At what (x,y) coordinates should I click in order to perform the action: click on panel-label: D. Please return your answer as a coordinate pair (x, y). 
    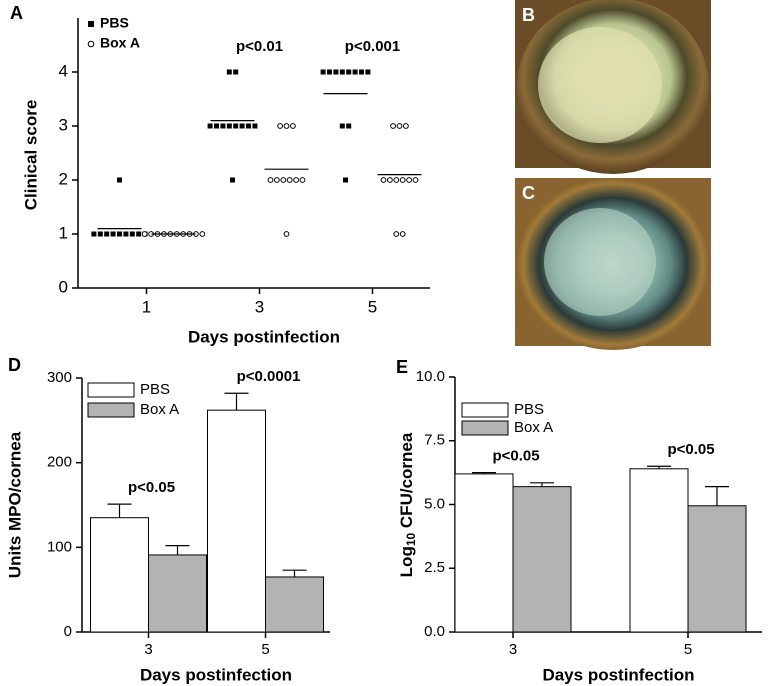
    Looking at the image, I should click on (14, 365).